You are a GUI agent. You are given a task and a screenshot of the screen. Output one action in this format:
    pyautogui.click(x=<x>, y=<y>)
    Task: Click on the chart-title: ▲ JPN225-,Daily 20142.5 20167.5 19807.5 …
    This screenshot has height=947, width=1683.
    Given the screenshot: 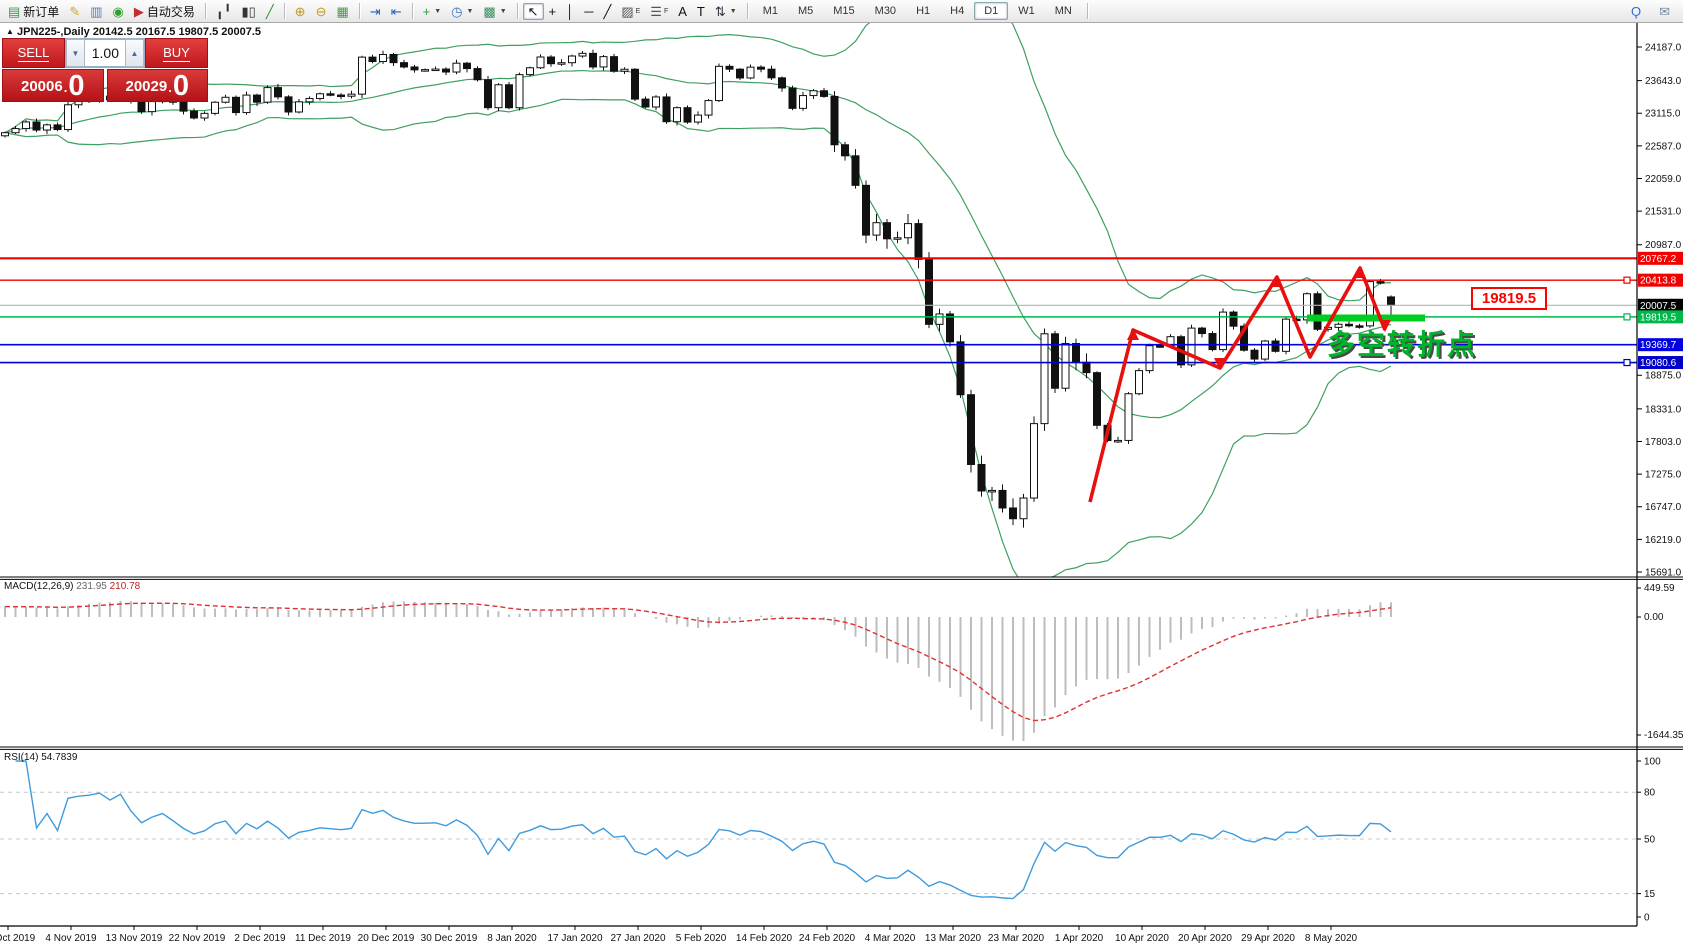 What is the action you would take?
    pyautogui.click(x=133, y=32)
    